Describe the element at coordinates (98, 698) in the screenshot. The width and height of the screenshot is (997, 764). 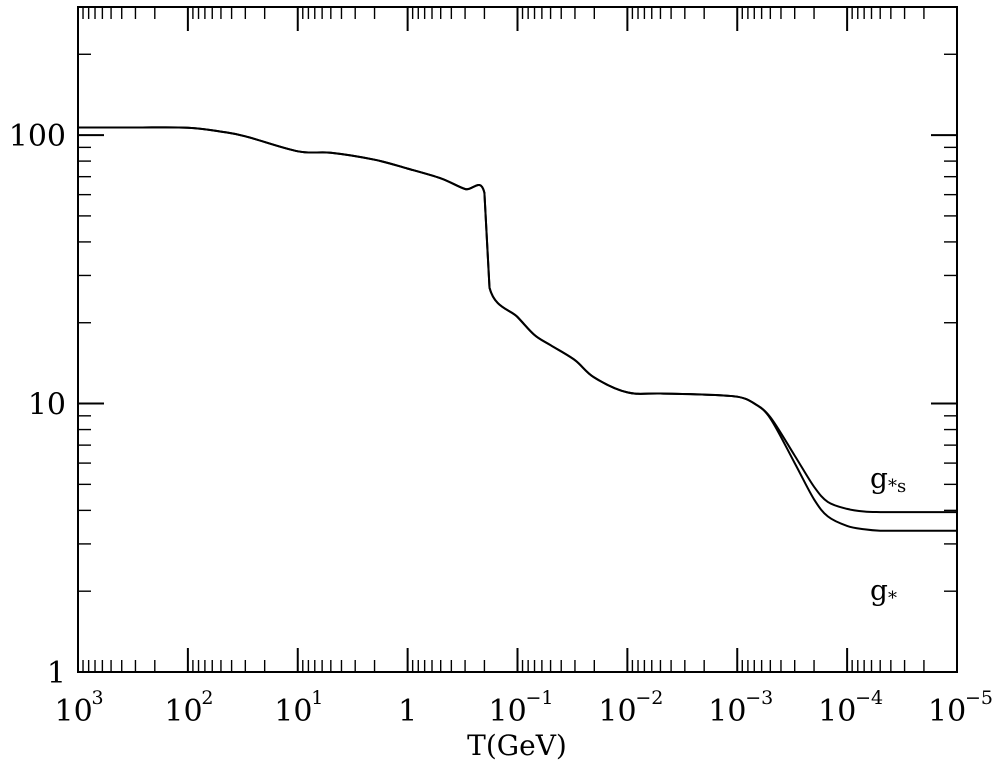
I see `x-tick-exponent: 3` at that location.